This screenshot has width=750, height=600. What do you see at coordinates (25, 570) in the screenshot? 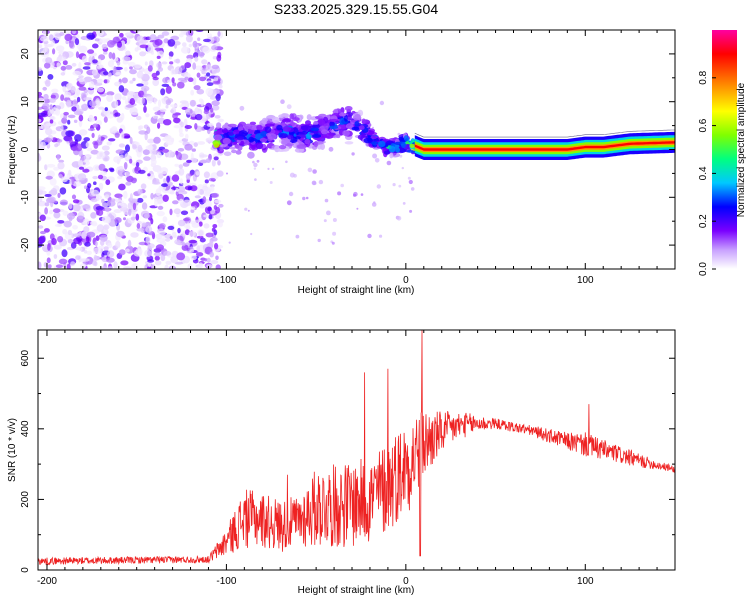
I see `snr-ytick-label: 0` at bounding box center [25, 570].